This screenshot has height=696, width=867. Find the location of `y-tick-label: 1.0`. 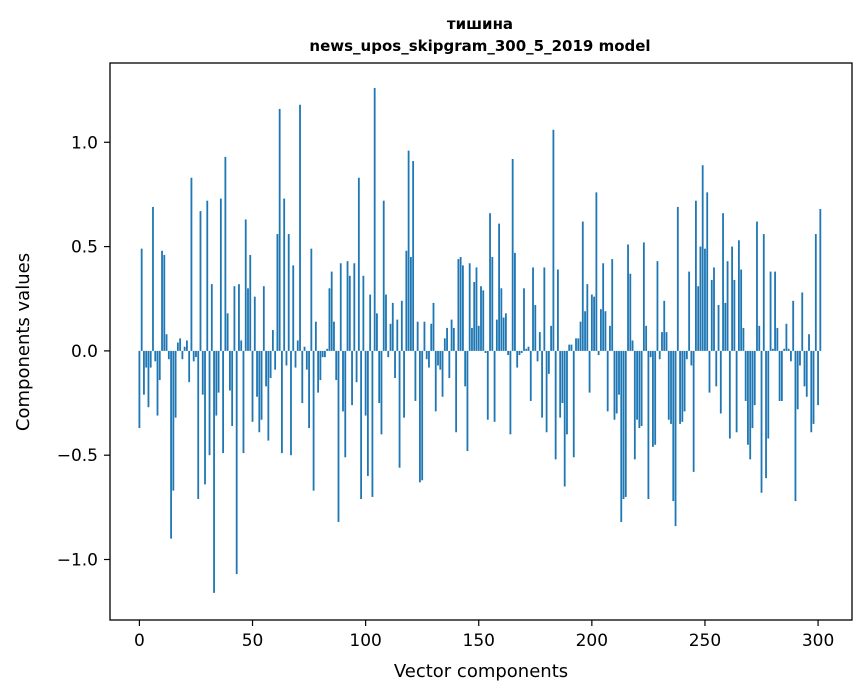

y-tick-label: 1.0 is located at coordinates (84, 143).